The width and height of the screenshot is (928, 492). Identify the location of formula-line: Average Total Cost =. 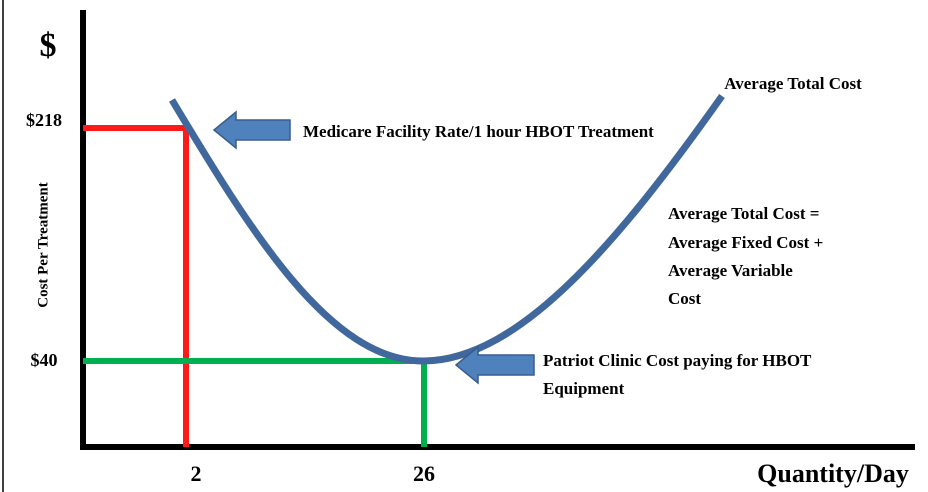
(744, 213).